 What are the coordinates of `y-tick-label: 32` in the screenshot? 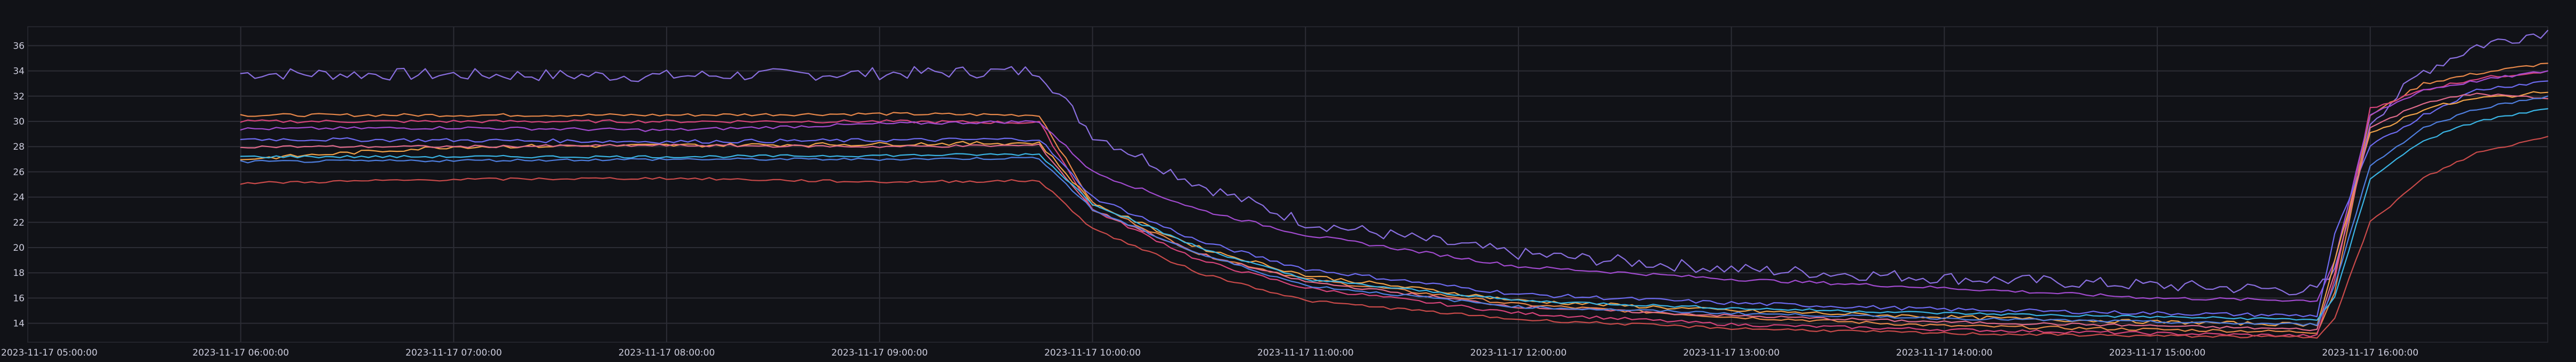 It's located at (19, 96).